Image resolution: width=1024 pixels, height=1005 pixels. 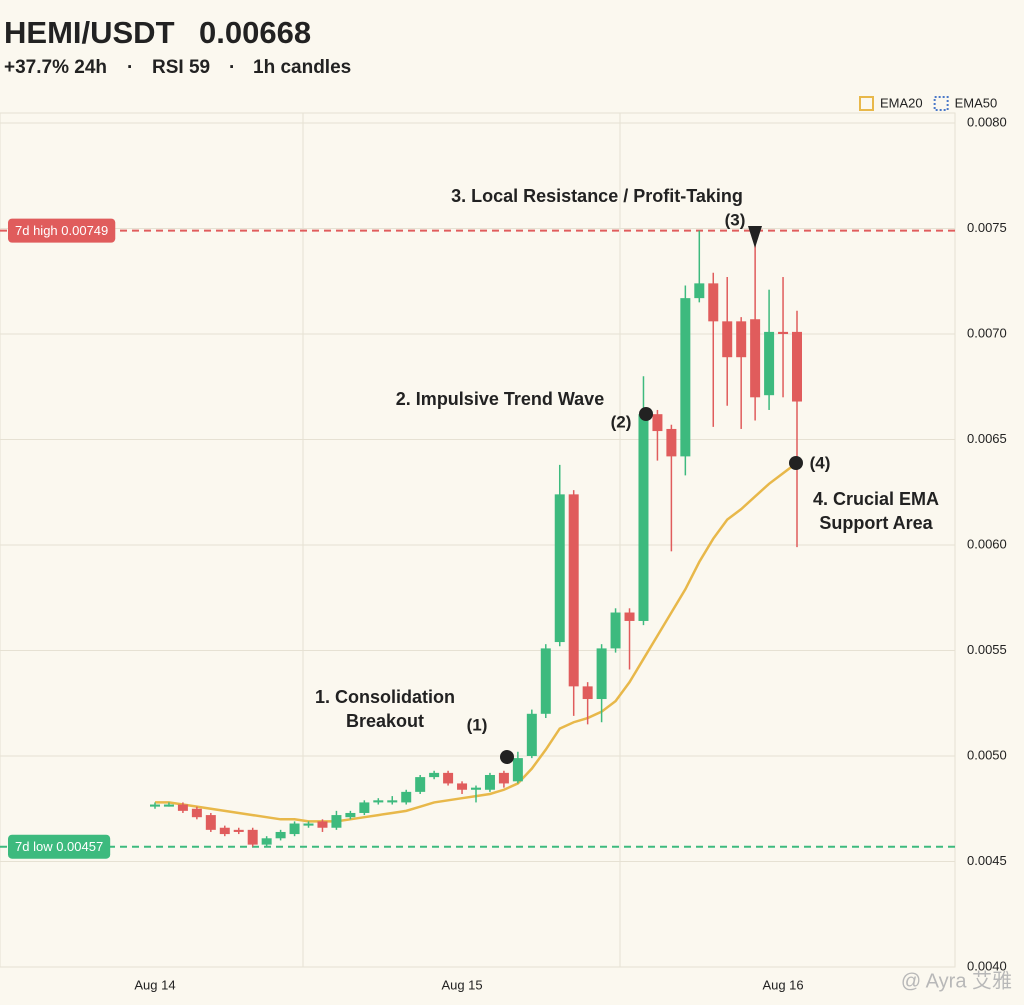 What do you see at coordinates (901, 102) in the screenshot?
I see `legend-label: EMA20` at bounding box center [901, 102].